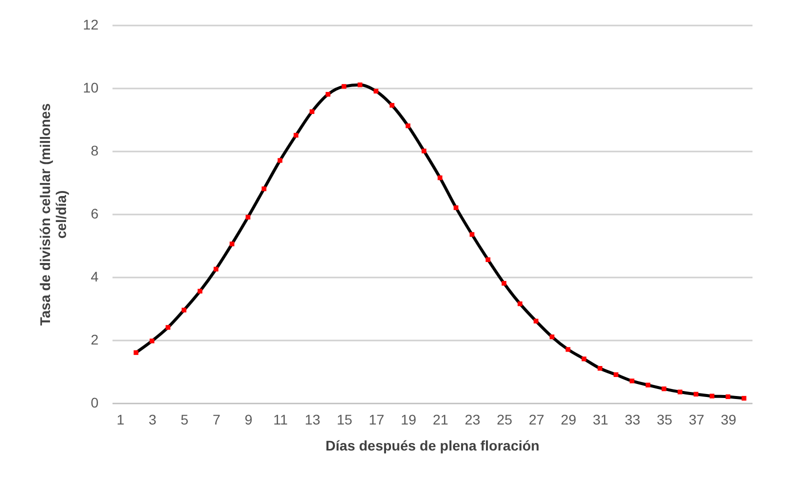 The width and height of the screenshot is (794, 477). Describe the element at coordinates (472, 420) in the screenshot. I see `x-tick-label: 23` at that location.